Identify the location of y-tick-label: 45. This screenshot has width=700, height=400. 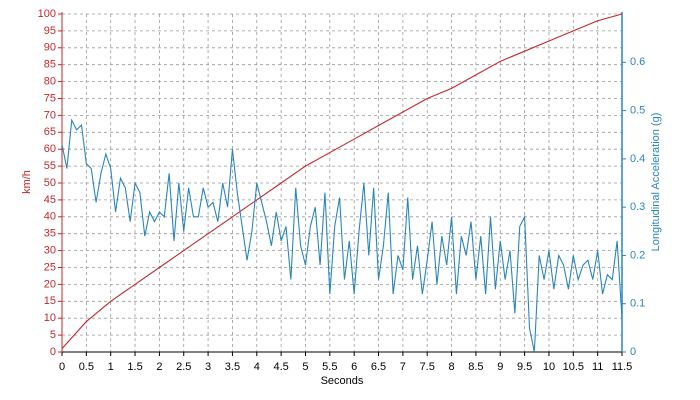
(50, 200).